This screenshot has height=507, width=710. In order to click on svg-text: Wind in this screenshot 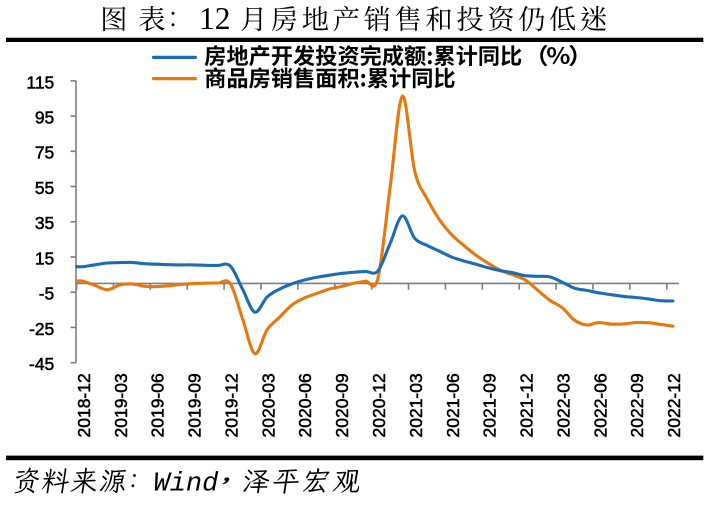, I will do `click(187, 485)`.